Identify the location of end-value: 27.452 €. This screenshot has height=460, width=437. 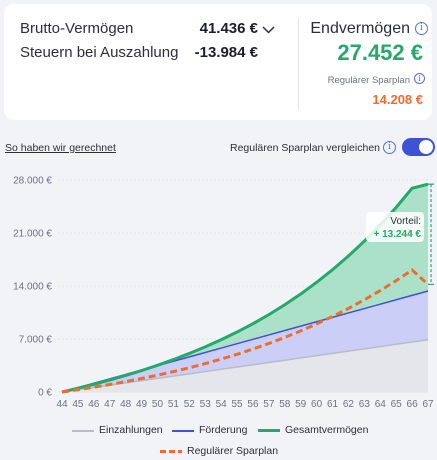
(380, 52).